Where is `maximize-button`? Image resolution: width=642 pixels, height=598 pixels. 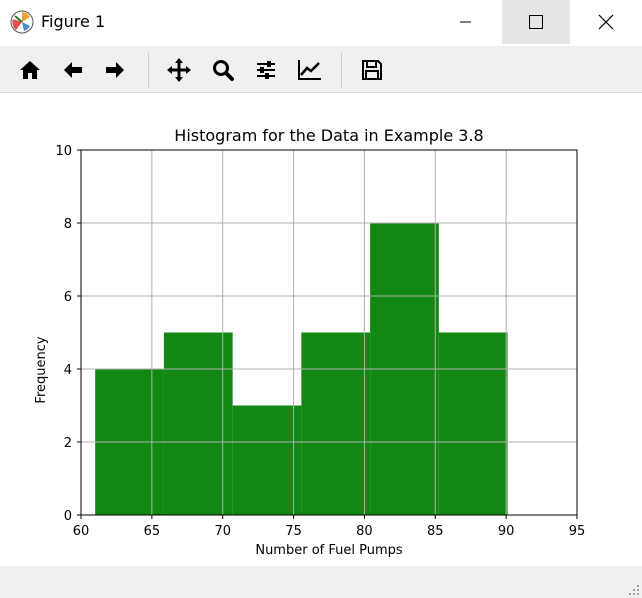
maximize-button is located at coordinates (536, 22).